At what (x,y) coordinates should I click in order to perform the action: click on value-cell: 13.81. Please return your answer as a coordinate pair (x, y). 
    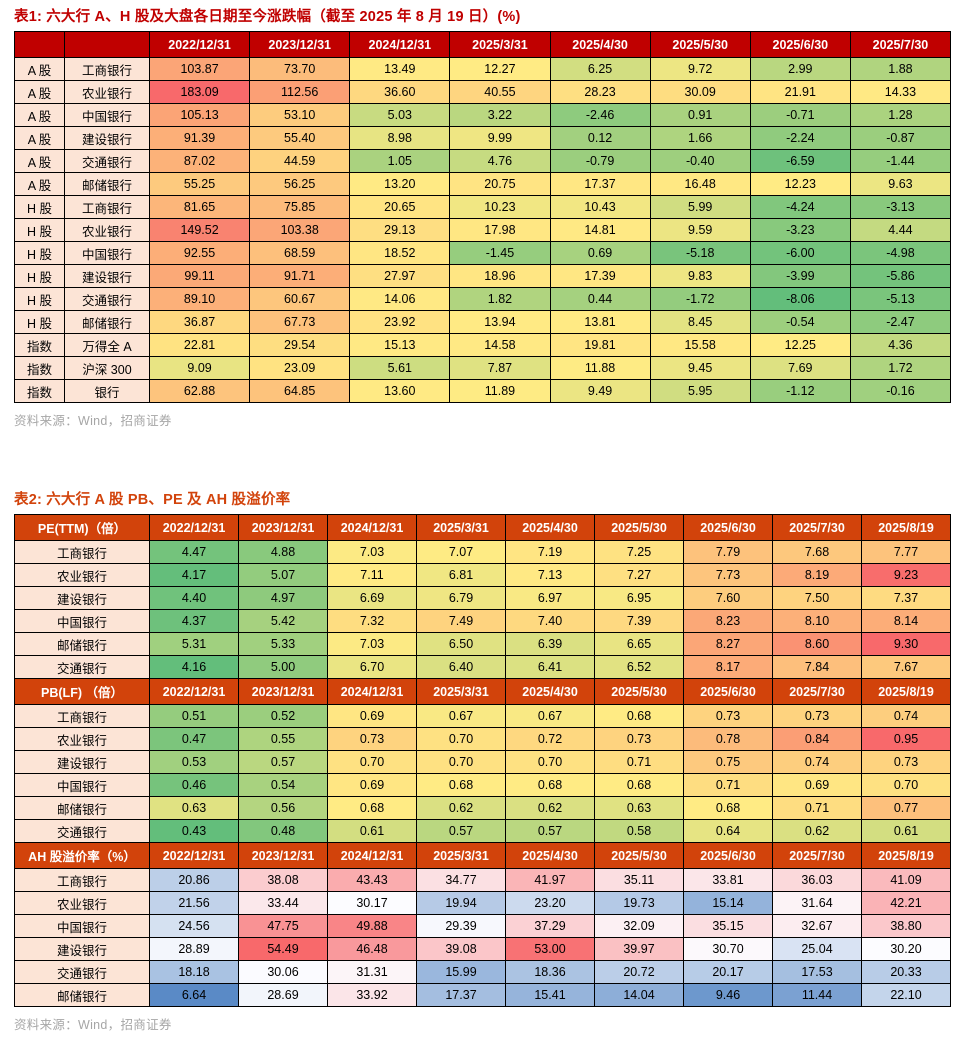
    Looking at the image, I should click on (600, 322).